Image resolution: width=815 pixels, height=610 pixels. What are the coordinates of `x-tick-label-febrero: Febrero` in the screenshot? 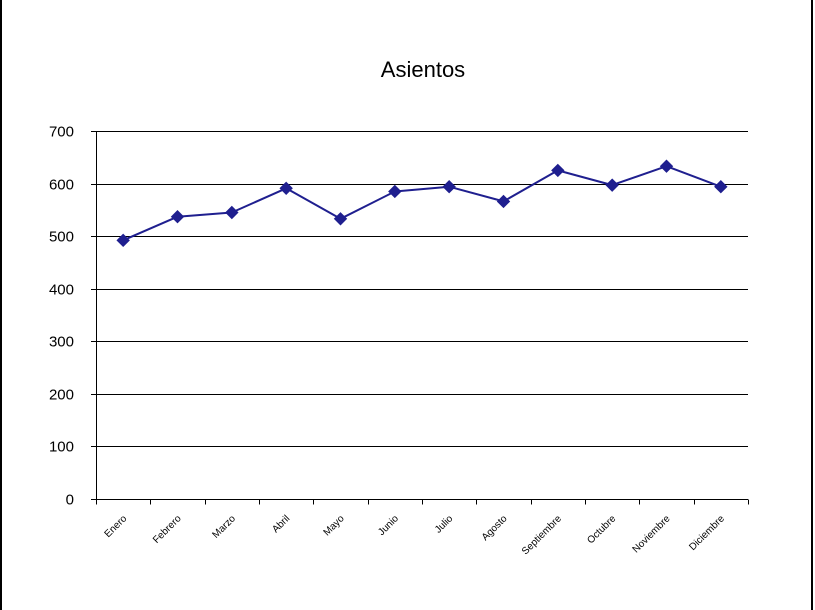 It's located at (167, 529).